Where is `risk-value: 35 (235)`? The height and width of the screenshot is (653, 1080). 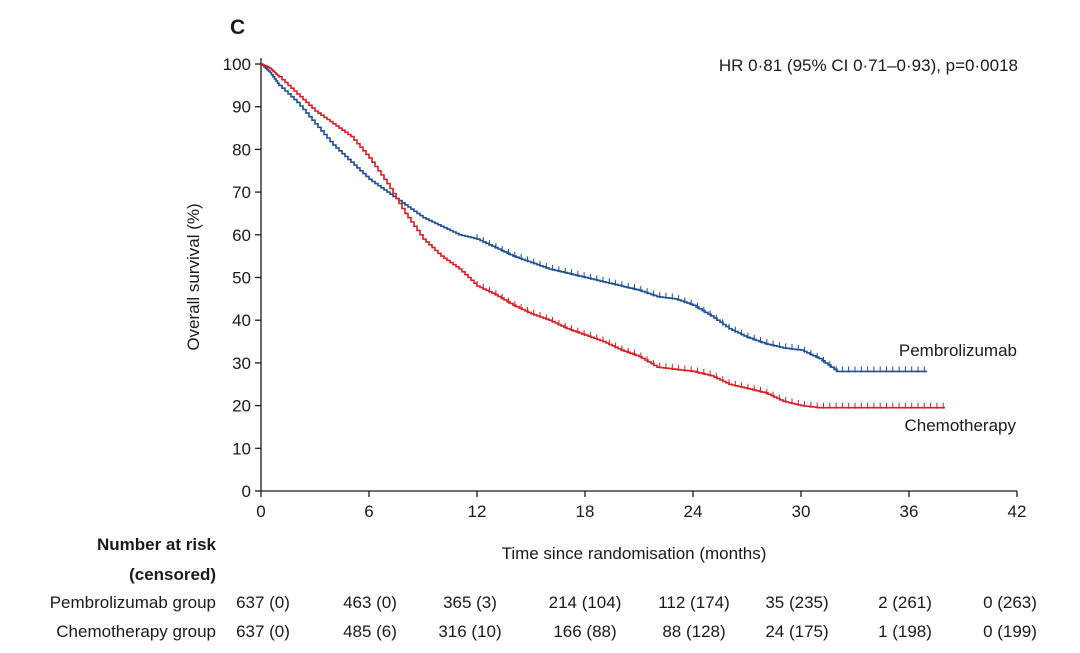 risk-value: 35 (235) is located at coordinates (796, 602).